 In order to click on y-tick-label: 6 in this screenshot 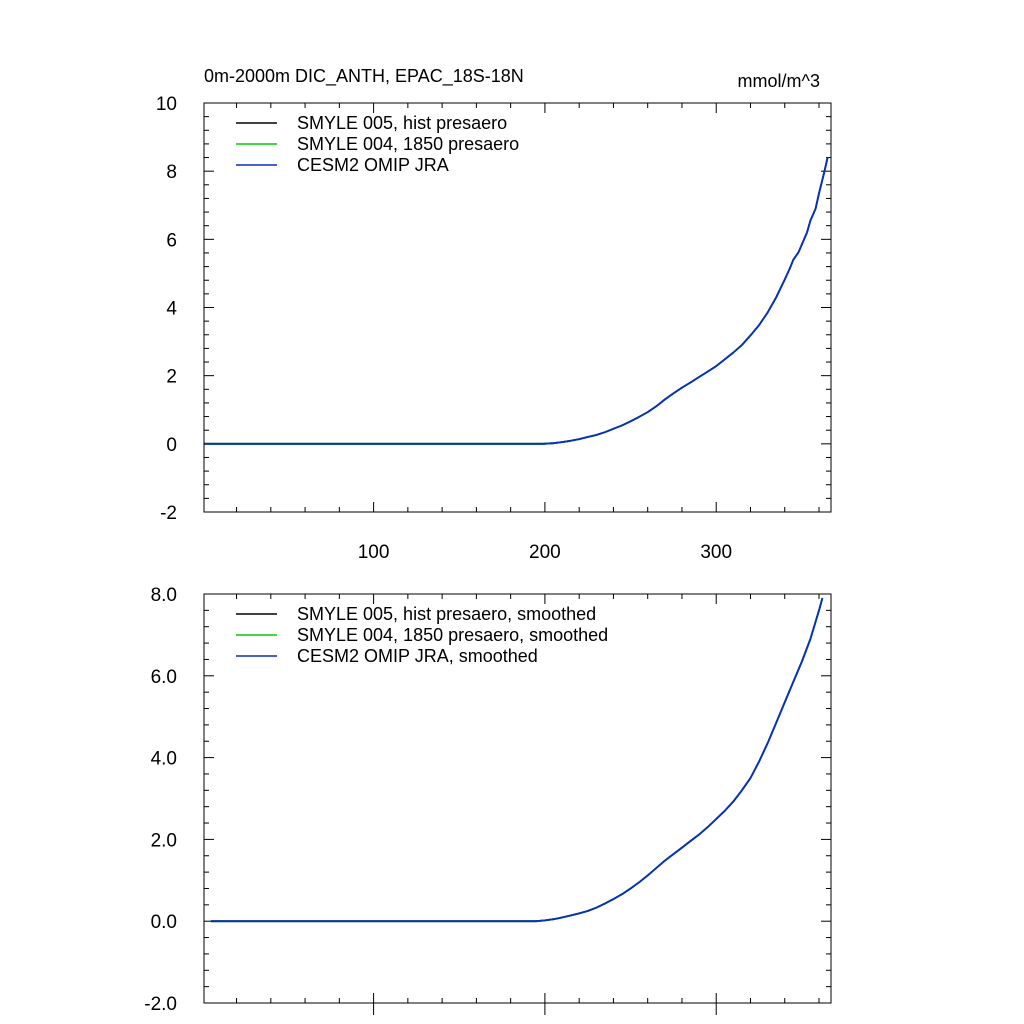, I will do `click(171, 240)`.